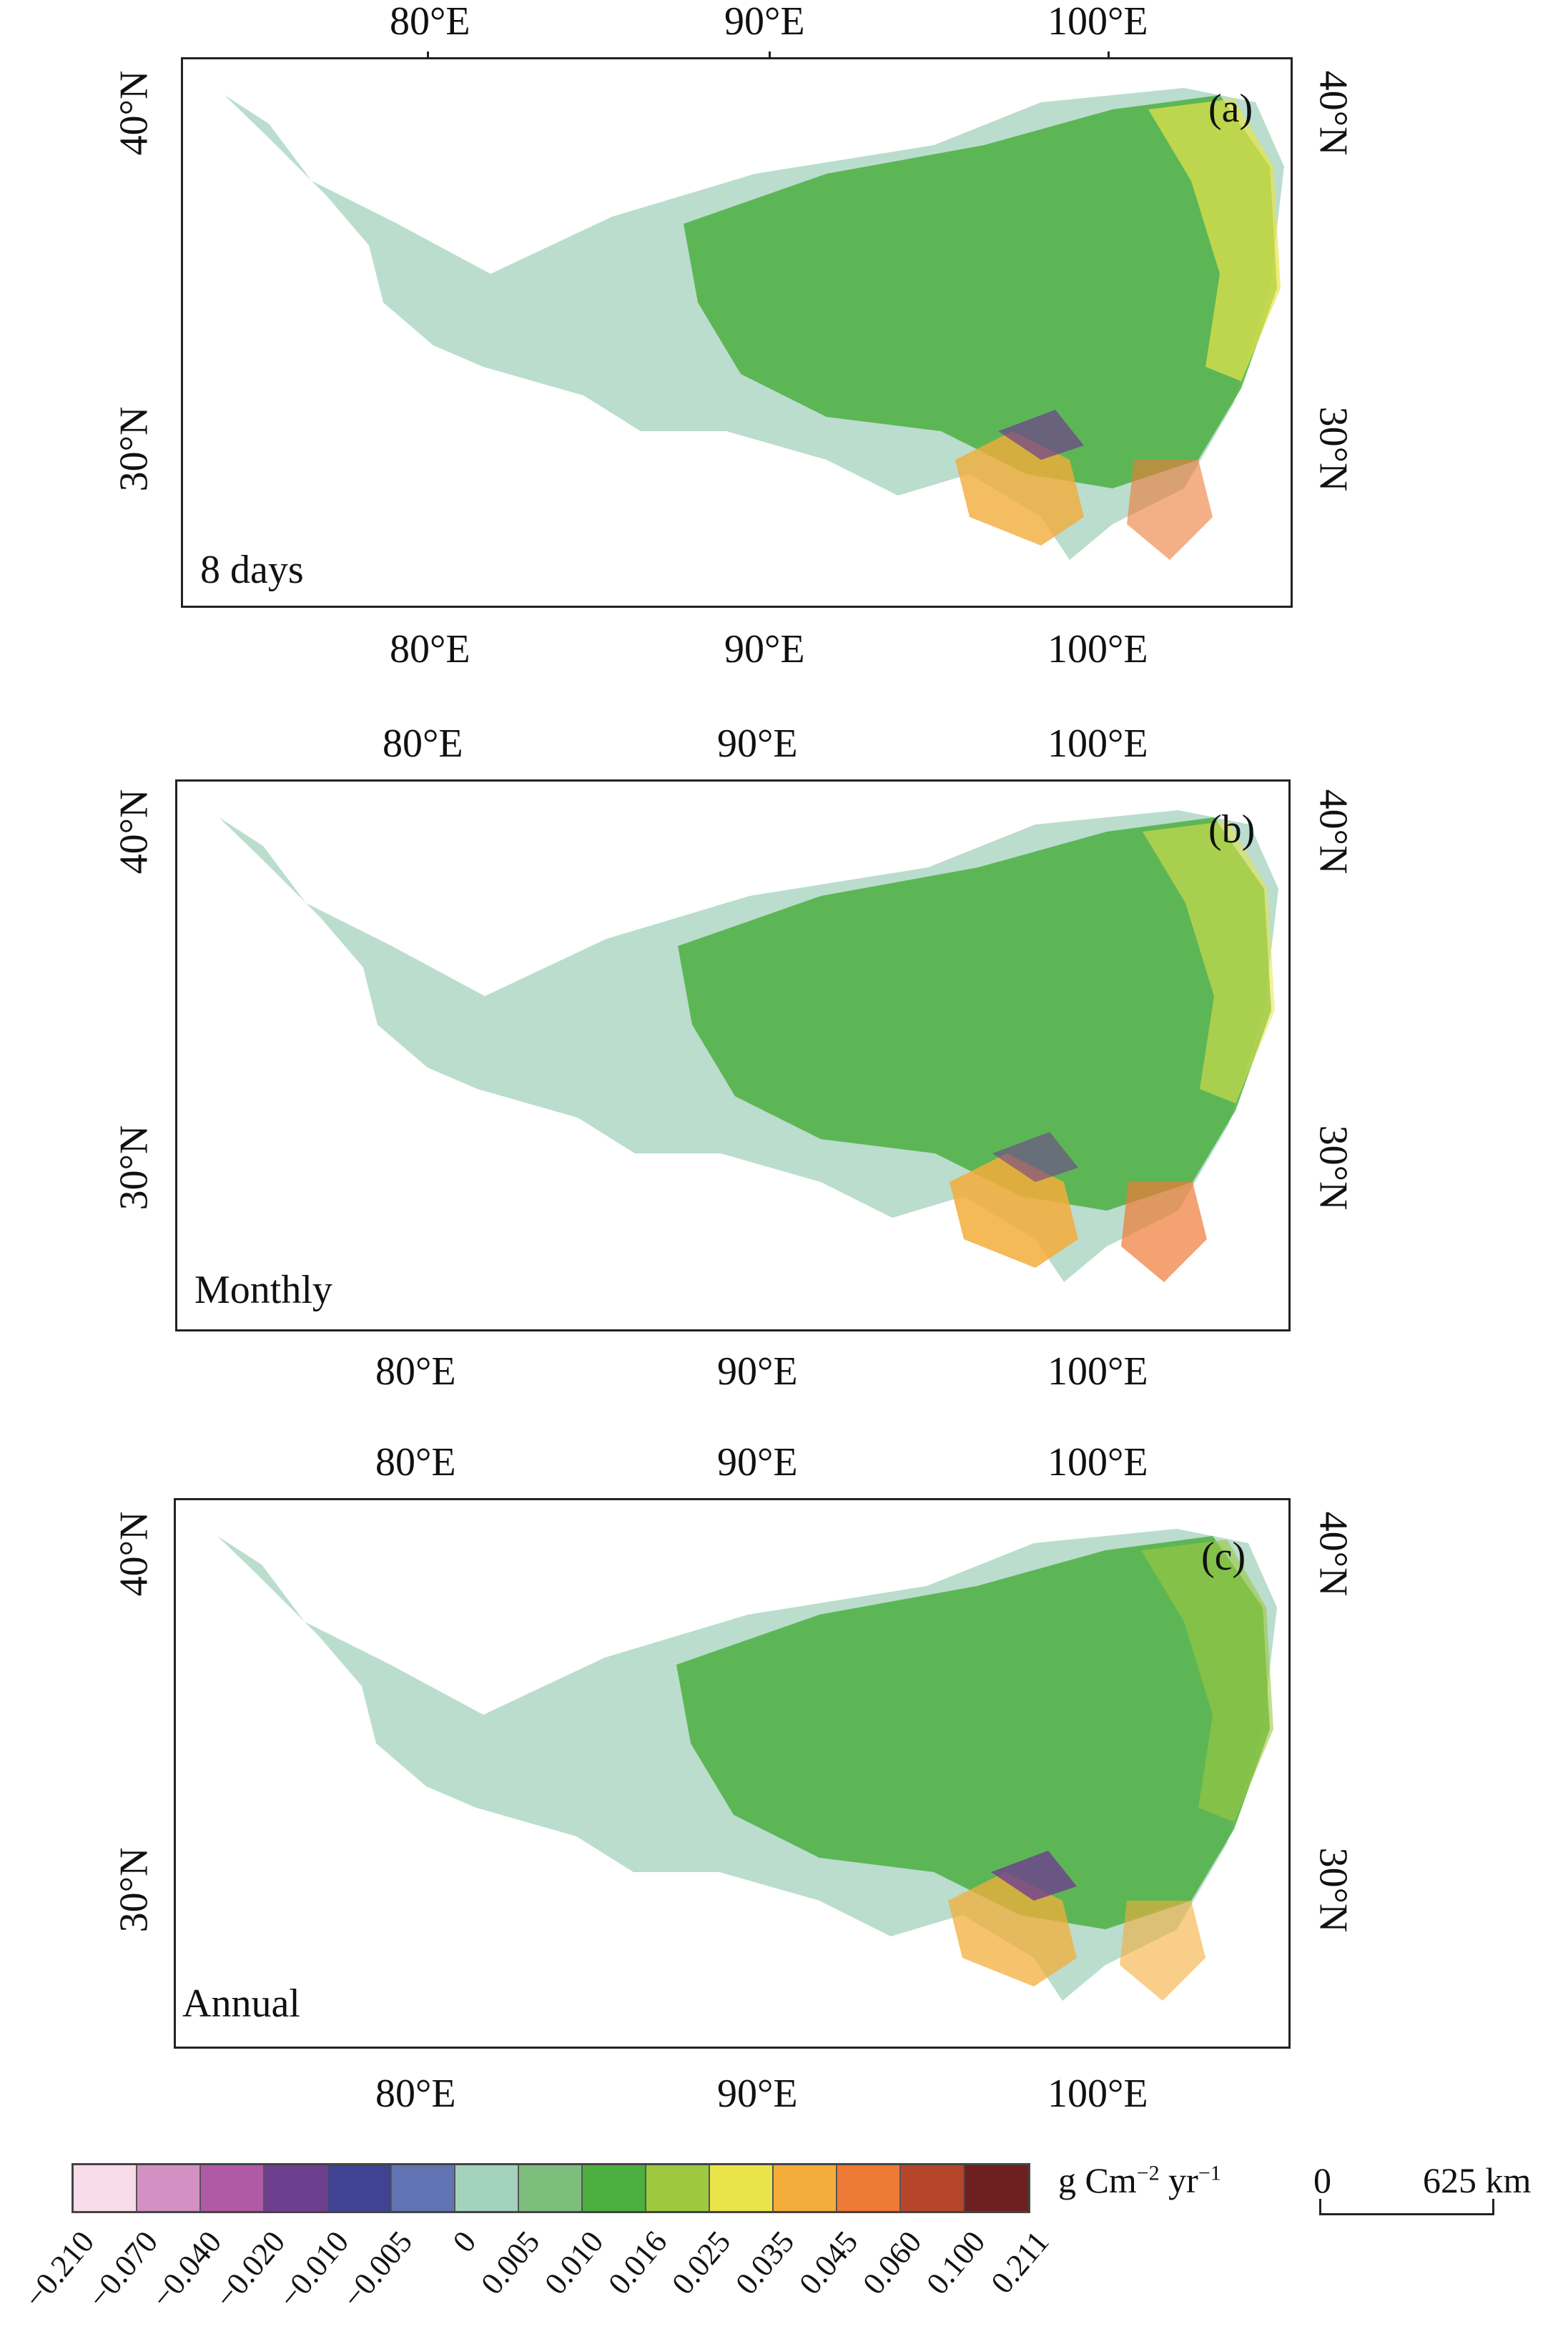 The image size is (1568, 2329). What do you see at coordinates (1178, 2180) in the screenshot?
I see `unit-text: yr` at bounding box center [1178, 2180].